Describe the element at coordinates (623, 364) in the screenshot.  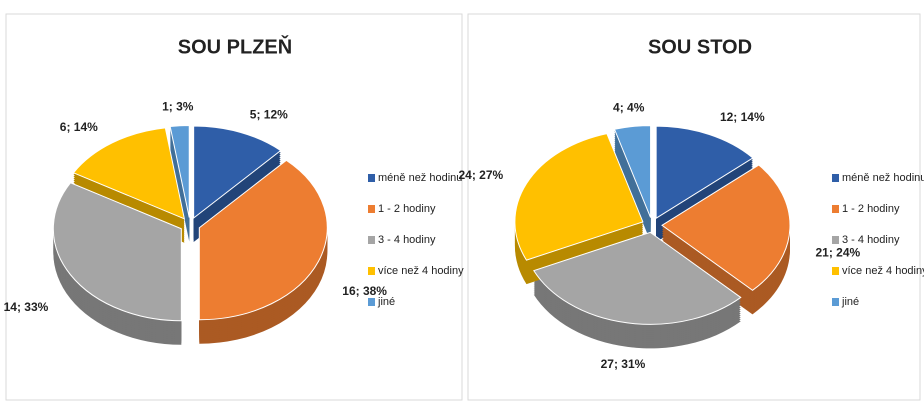
I see `data-label: 27; 31%` at that location.